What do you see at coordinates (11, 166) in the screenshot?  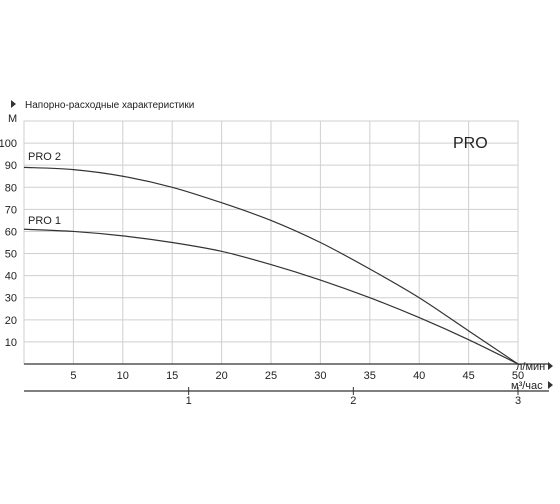 I see `y-tick-label: 90` at bounding box center [11, 166].